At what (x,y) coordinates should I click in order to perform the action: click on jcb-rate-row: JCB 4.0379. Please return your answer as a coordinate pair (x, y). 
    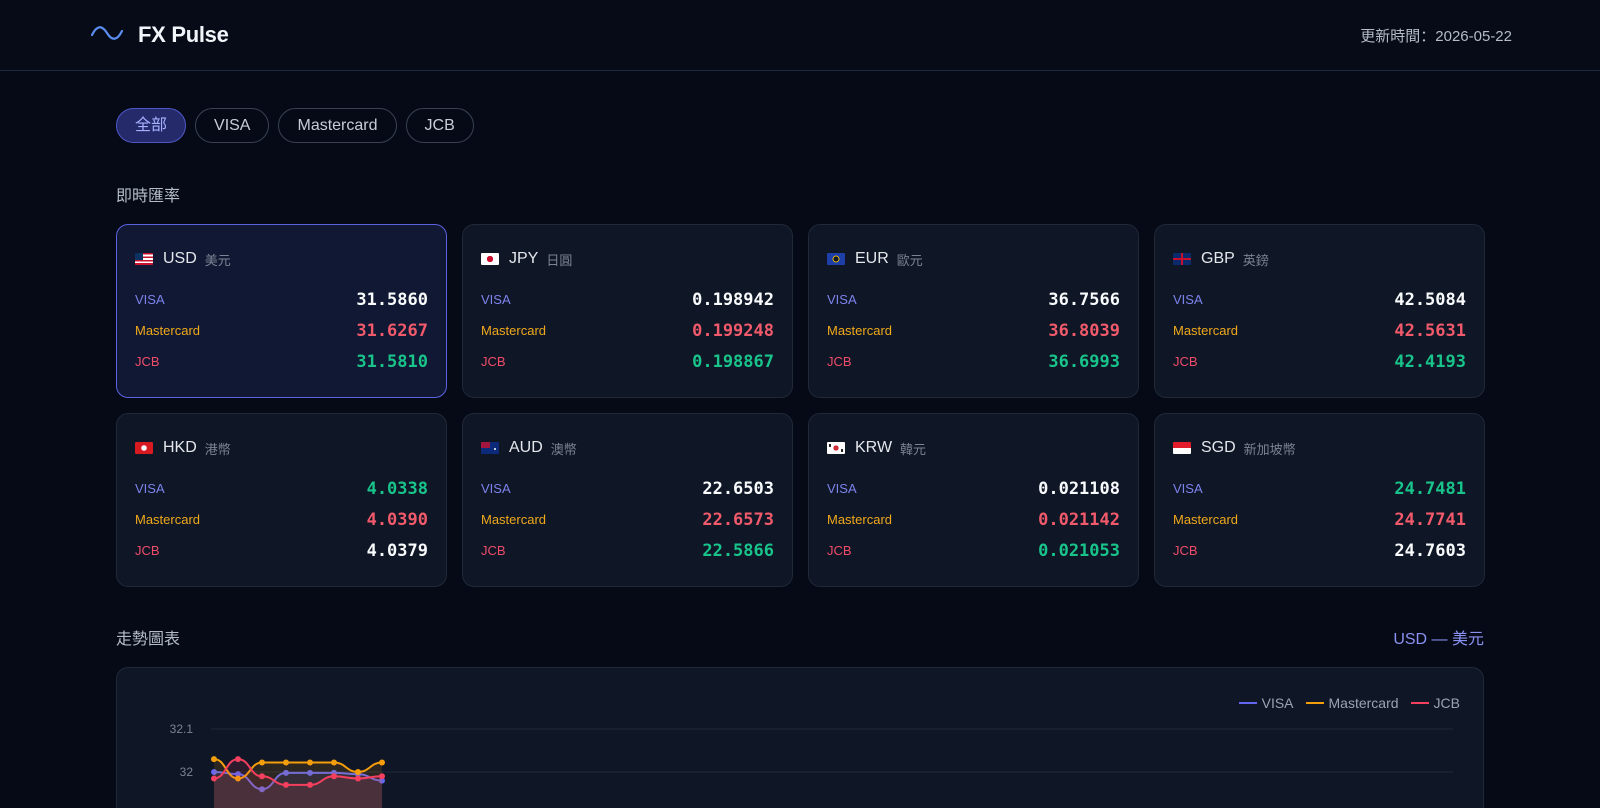
    Looking at the image, I should click on (281, 550).